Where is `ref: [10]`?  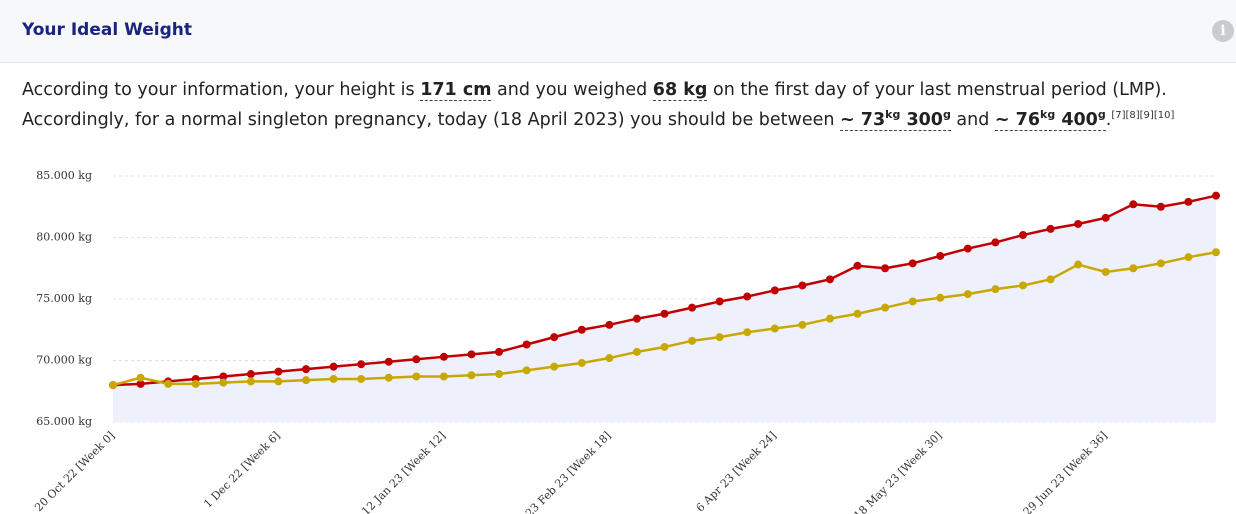
ref: [10] is located at coordinates (1164, 115).